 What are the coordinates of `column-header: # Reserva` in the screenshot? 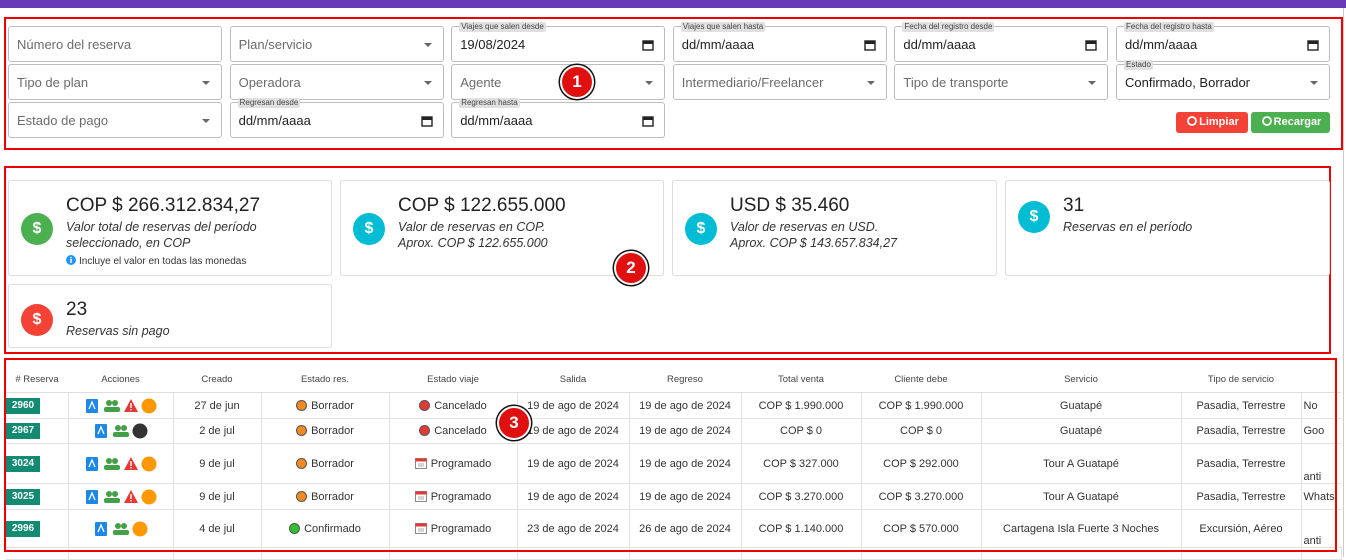 It's located at (37, 379).